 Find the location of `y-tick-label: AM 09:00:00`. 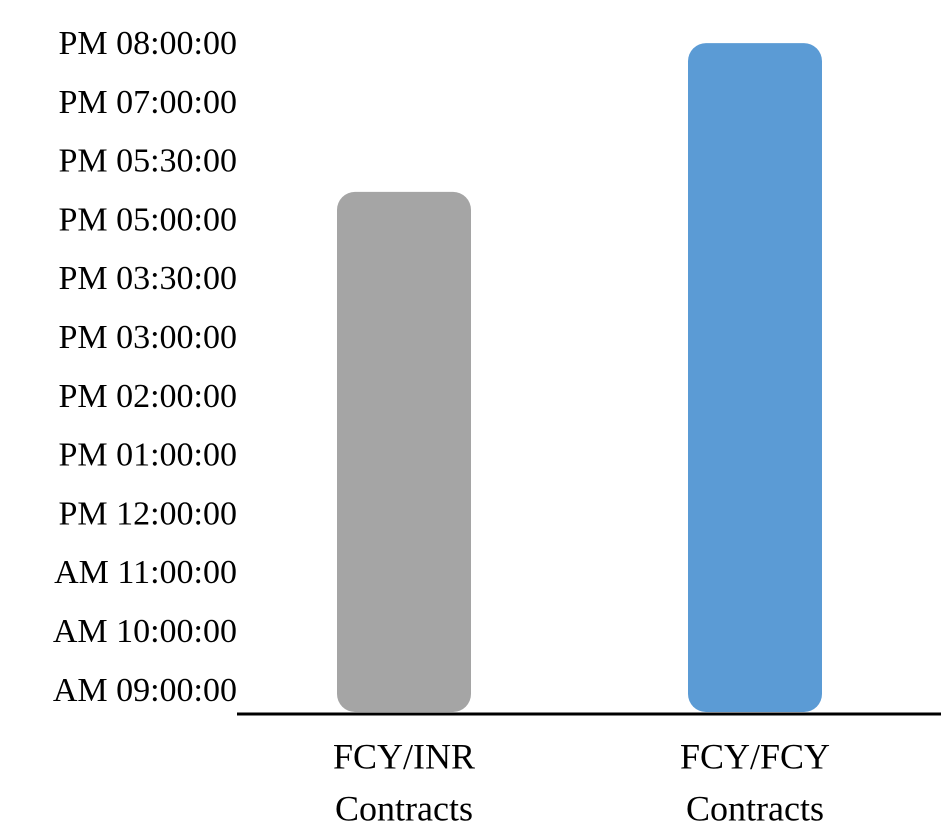

y-tick-label: AM 09:00:00 is located at coordinates (145, 690).